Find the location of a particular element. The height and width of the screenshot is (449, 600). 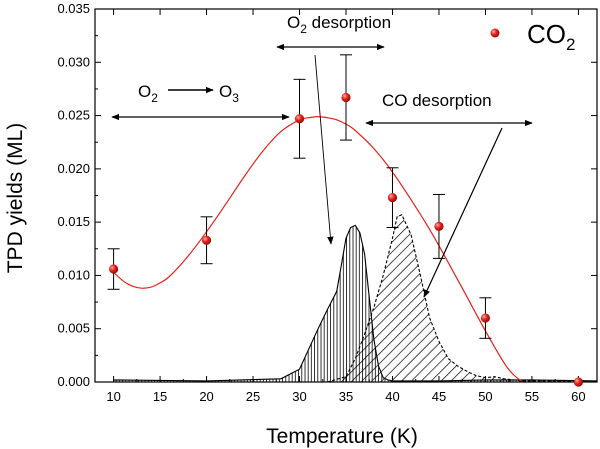

x-tick-label: 40 is located at coordinates (392, 396).